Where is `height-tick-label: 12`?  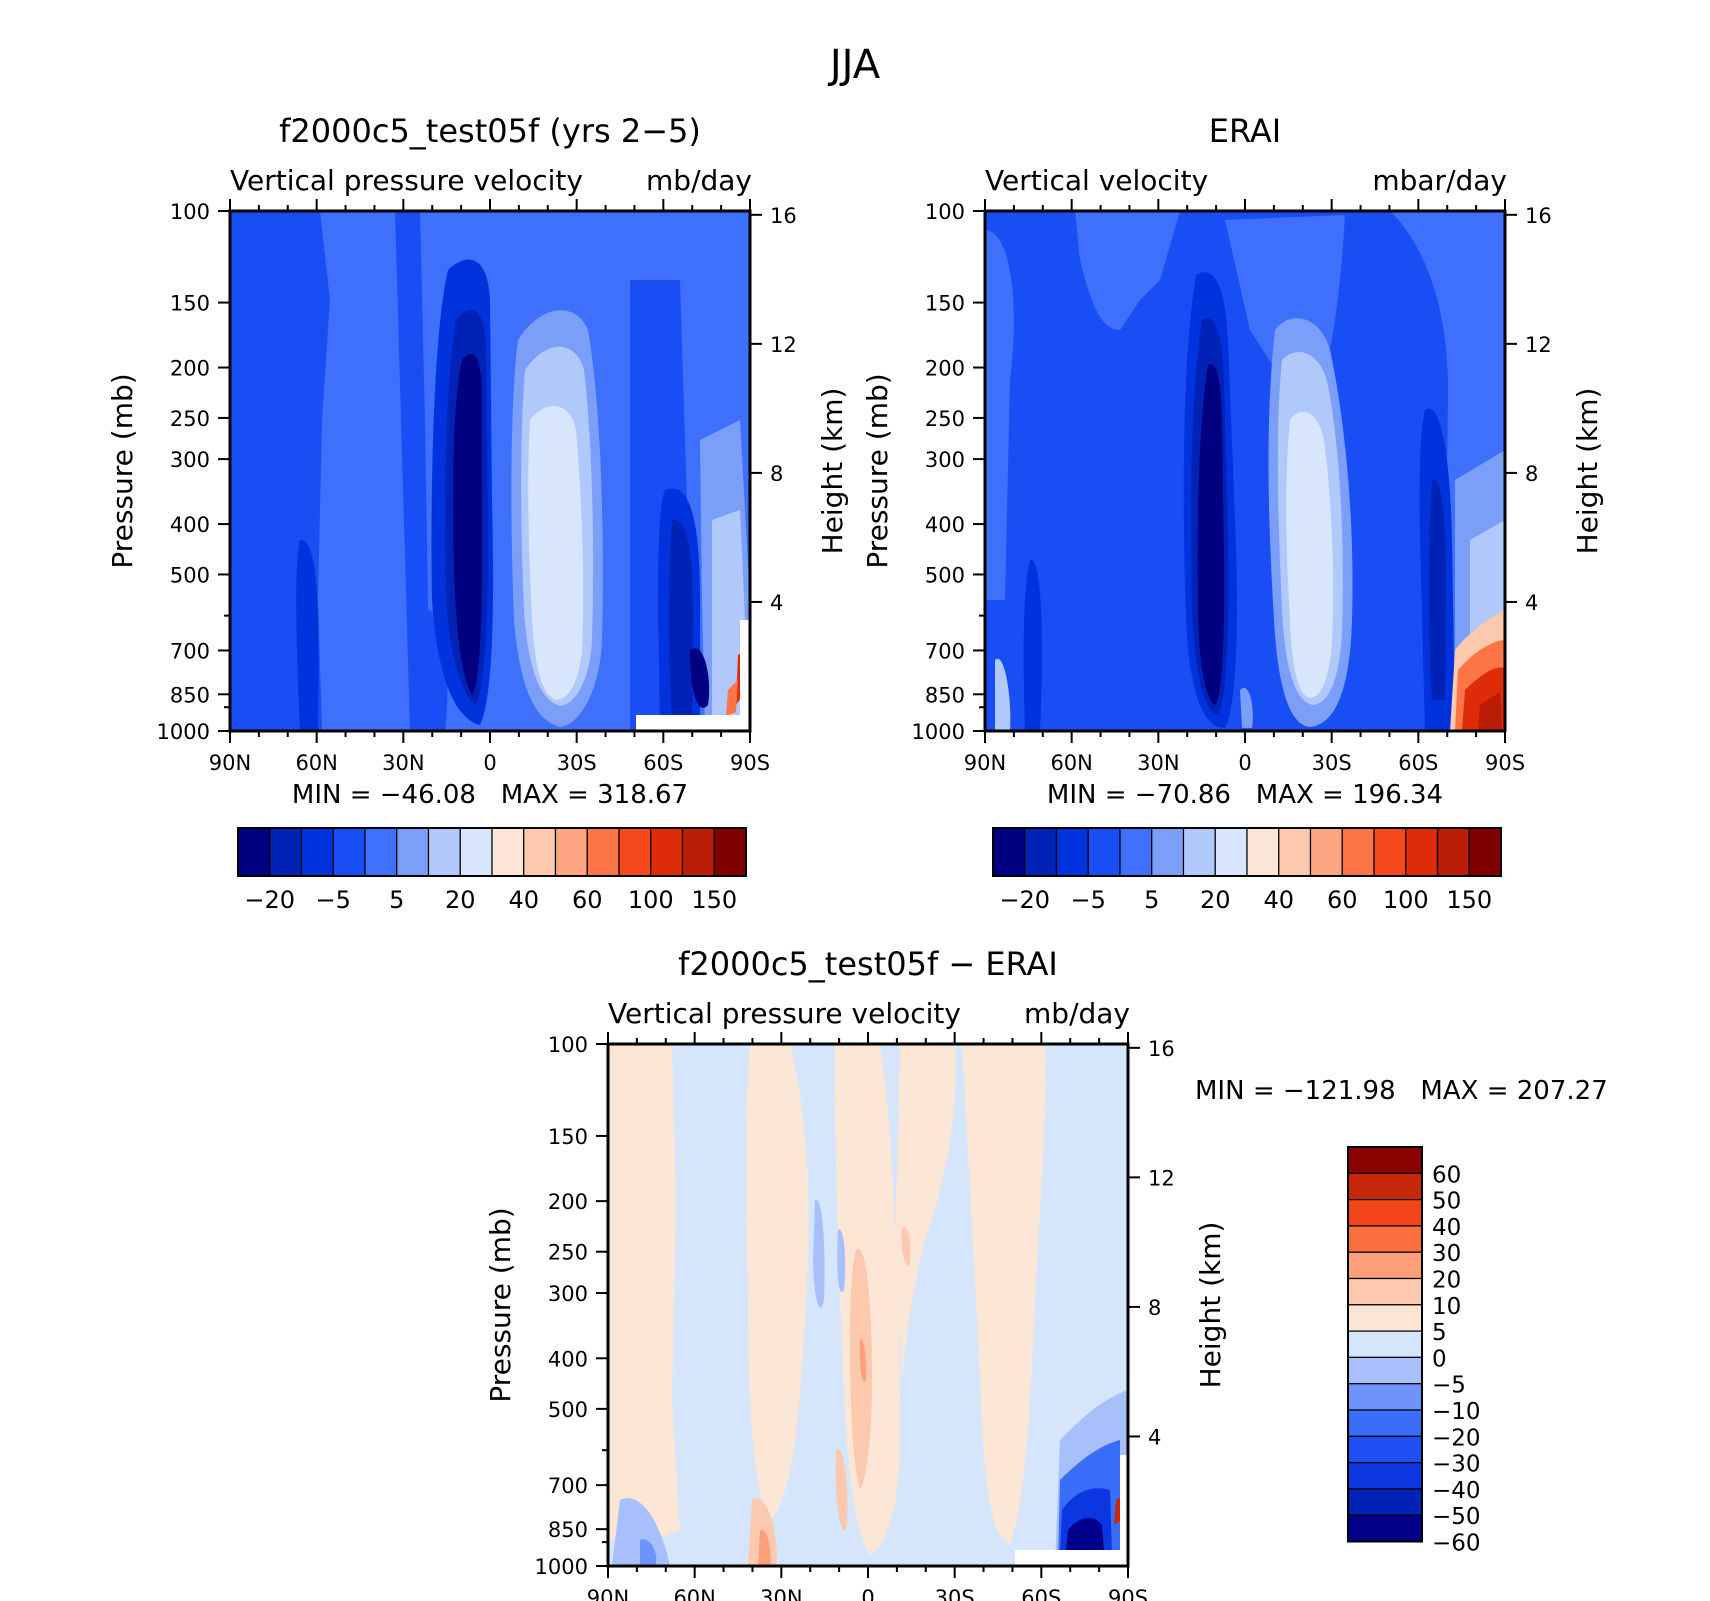 height-tick-label: 12 is located at coordinates (1161, 1178).